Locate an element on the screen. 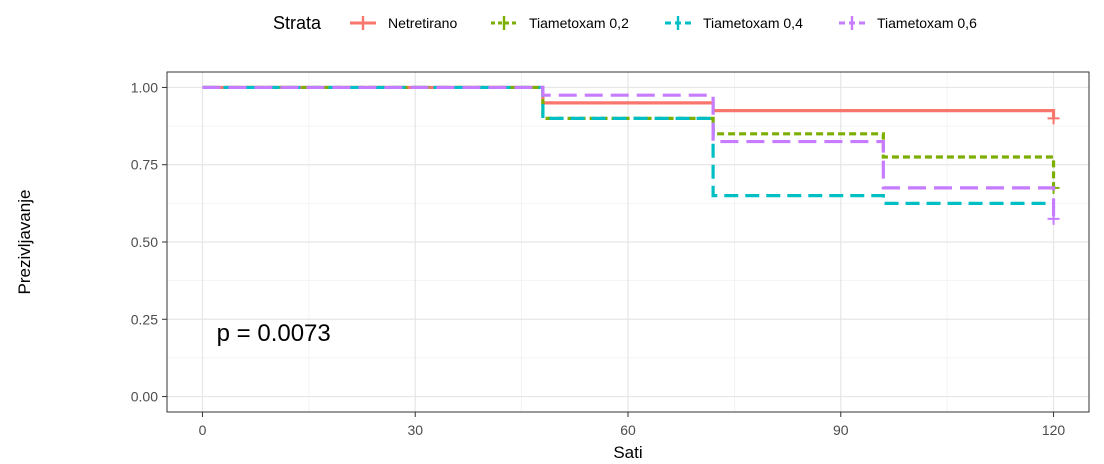  legend-label: Tiametoxam 0,2 is located at coordinates (579, 23).